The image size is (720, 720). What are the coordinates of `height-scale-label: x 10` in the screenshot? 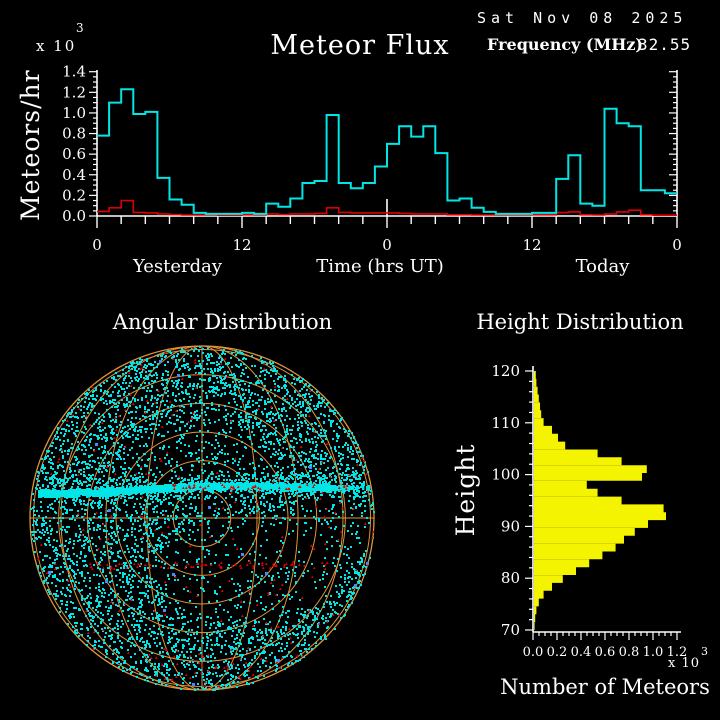 It's located at (684, 663).